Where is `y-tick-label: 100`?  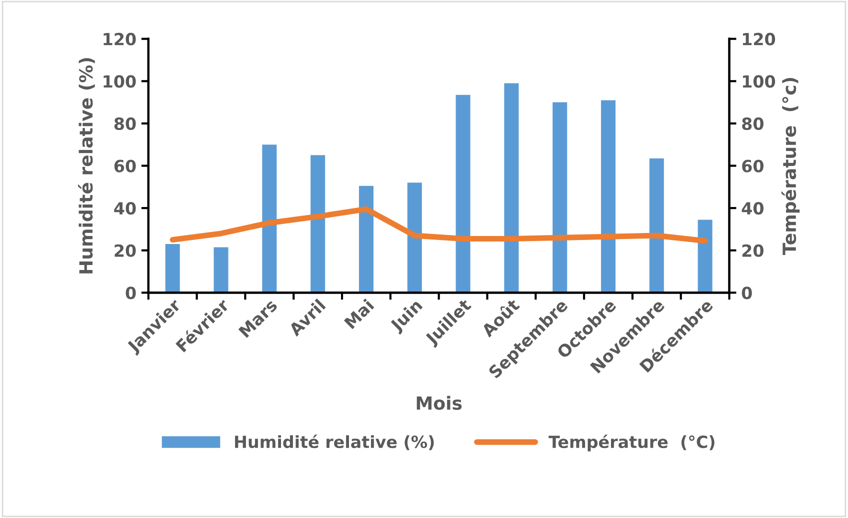 y-tick-label: 100 is located at coordinates (120, 81).